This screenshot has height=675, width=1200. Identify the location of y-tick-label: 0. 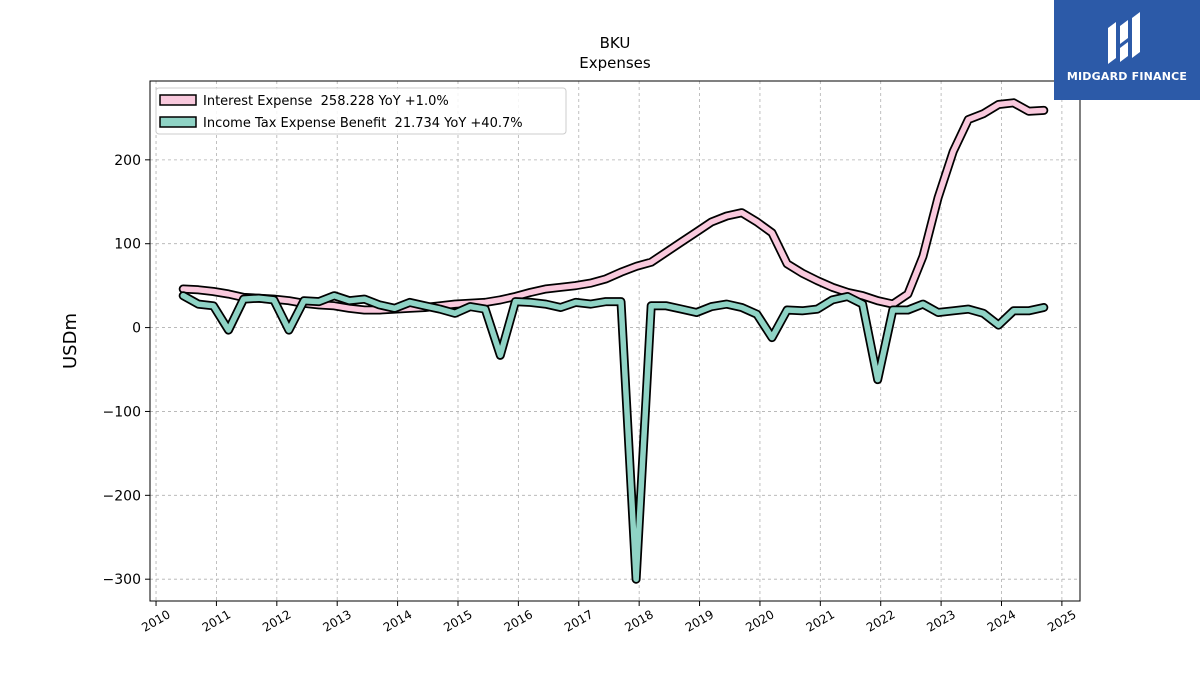
(136, 329).